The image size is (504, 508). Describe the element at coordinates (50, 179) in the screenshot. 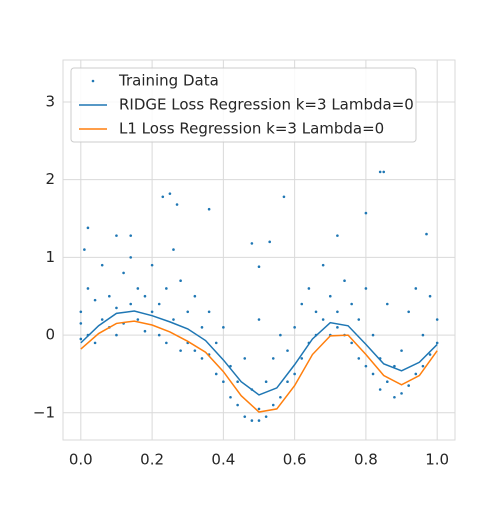

I see `y-tick-label: 2` at that location.